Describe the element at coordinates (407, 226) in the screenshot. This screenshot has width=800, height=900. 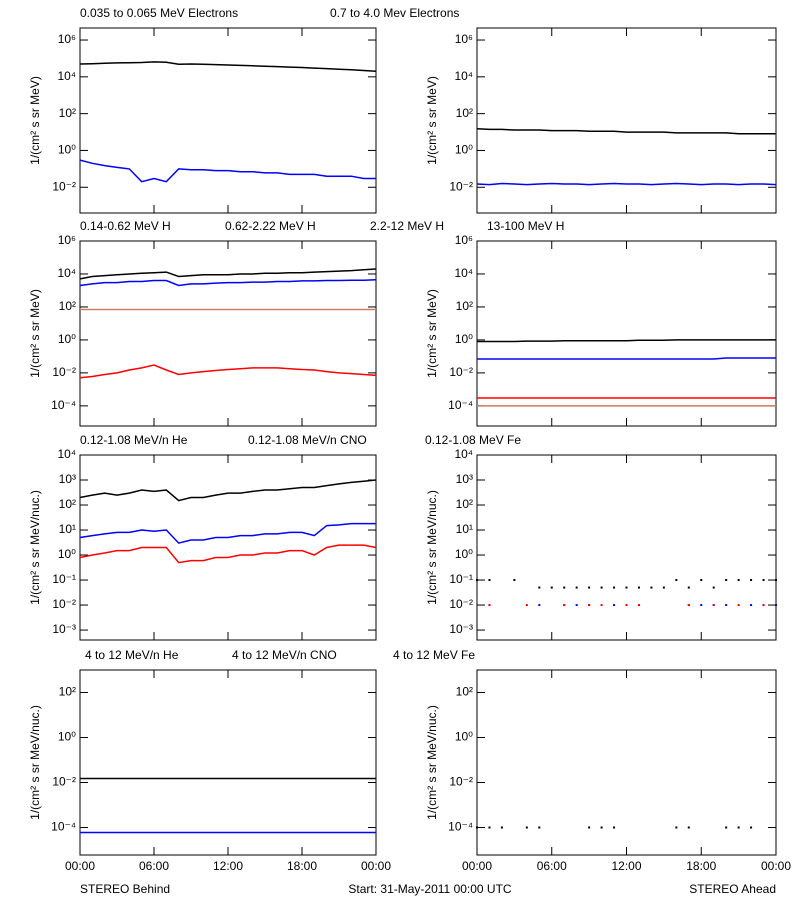
I see `legend-entry: 2.2-12 MeV H` at that location.